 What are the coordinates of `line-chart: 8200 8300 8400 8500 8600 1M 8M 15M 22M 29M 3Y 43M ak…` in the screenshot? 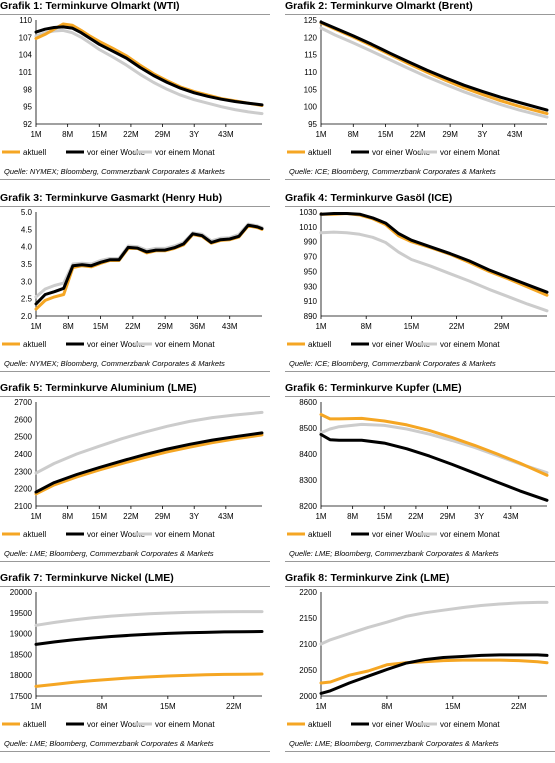 It's located at (418, 468).